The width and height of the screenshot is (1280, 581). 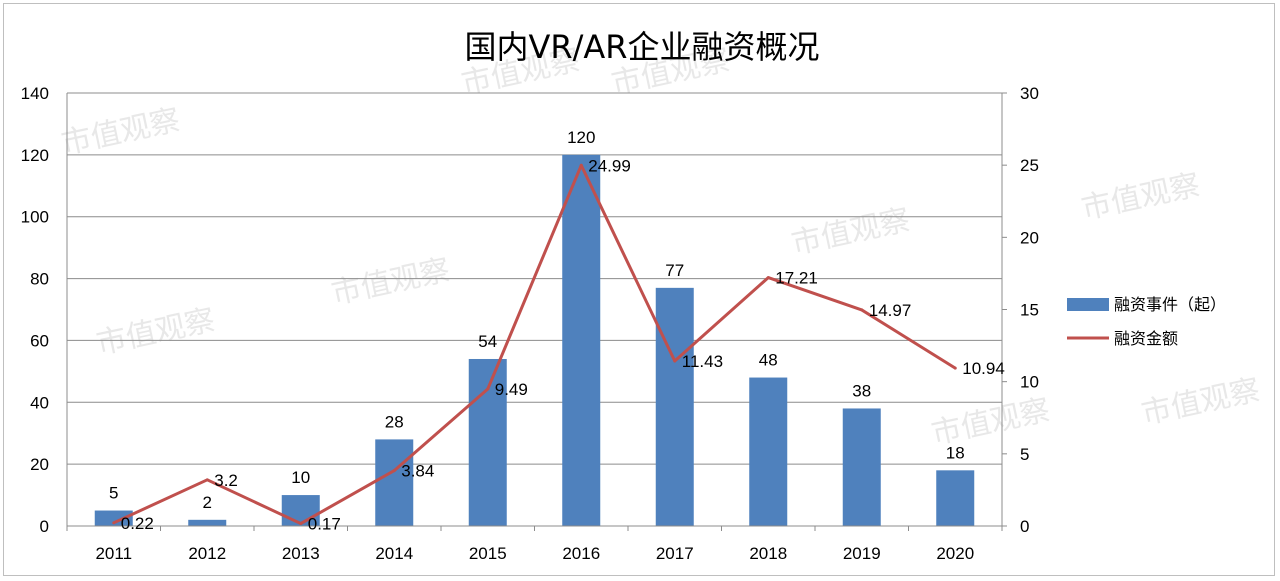 What do you see at coordinates (1146, 338) in the screenshot?
I see `legend-label-line: 融资金额` at bounding box center [1146, 338].